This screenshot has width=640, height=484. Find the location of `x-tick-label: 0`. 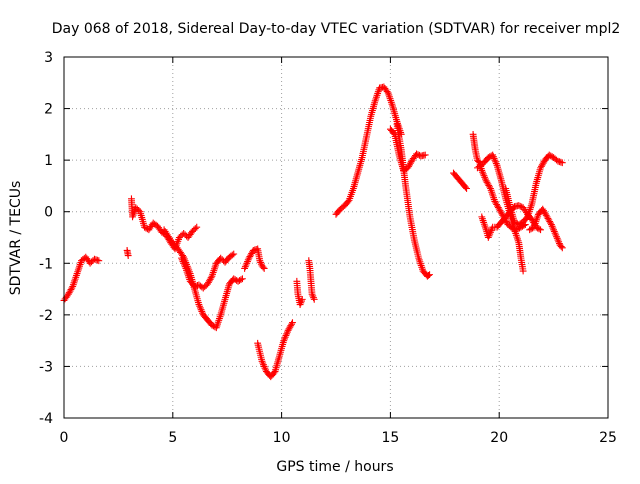

x-tick-label: 0 is located at coordinates (64, 438).